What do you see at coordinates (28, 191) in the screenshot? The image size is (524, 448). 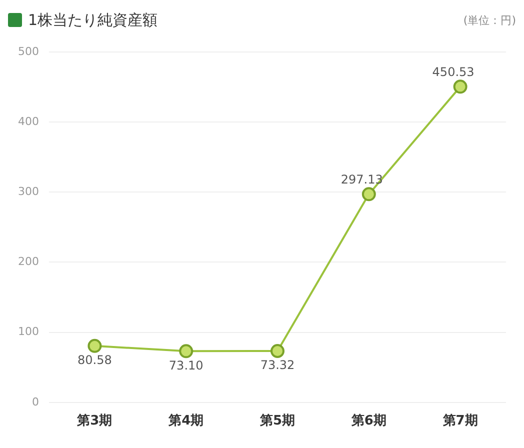 I see `y-tick-label: 300` at bounding box center [28, 191].